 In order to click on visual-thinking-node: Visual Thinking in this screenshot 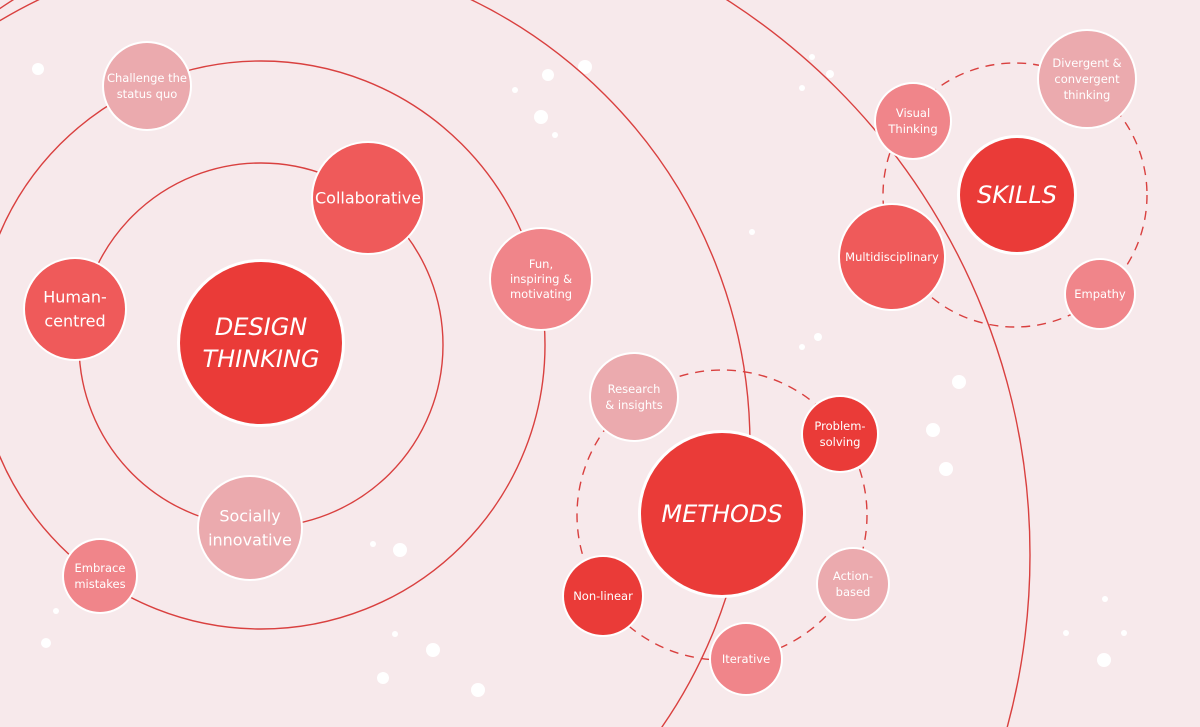, I will do `click(913, 121)`.